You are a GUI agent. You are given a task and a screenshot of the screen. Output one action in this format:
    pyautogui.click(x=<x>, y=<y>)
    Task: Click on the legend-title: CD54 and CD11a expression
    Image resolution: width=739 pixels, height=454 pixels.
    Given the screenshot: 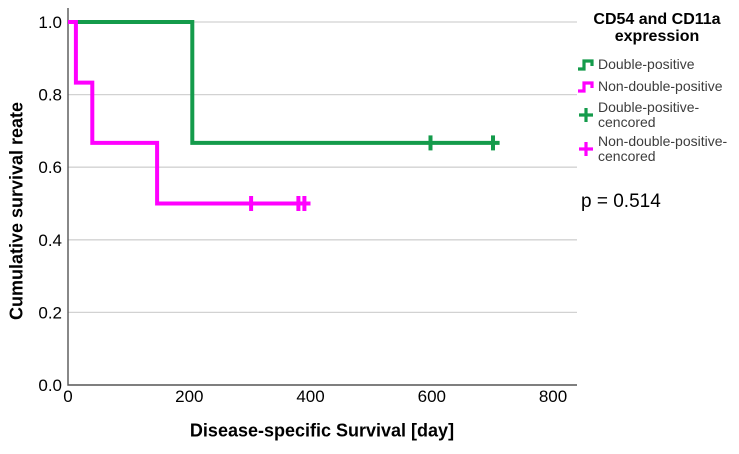 What is the action you would take?
    pyautogui.click(x=657, y=28)
    